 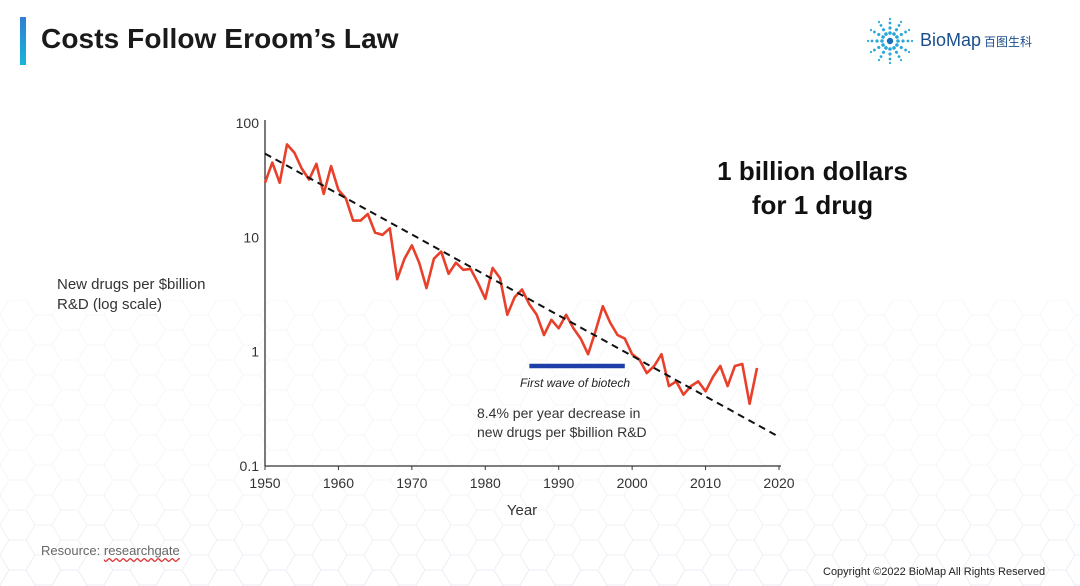 I want to click on y-axis-title-line1: New drugs per $billion, so click(x=131, y=284).